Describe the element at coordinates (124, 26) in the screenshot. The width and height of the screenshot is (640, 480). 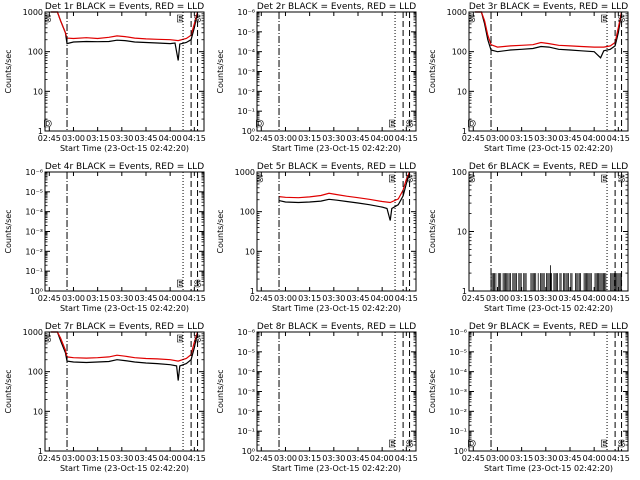
I see `lld-series-line` at that location.